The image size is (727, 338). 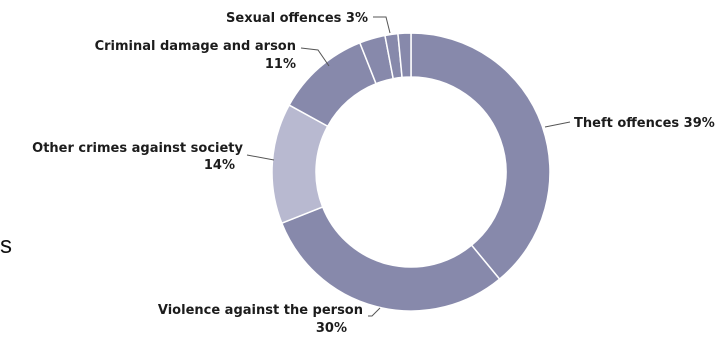 I want to click on leader-sexual, so click(x=382, y=25).